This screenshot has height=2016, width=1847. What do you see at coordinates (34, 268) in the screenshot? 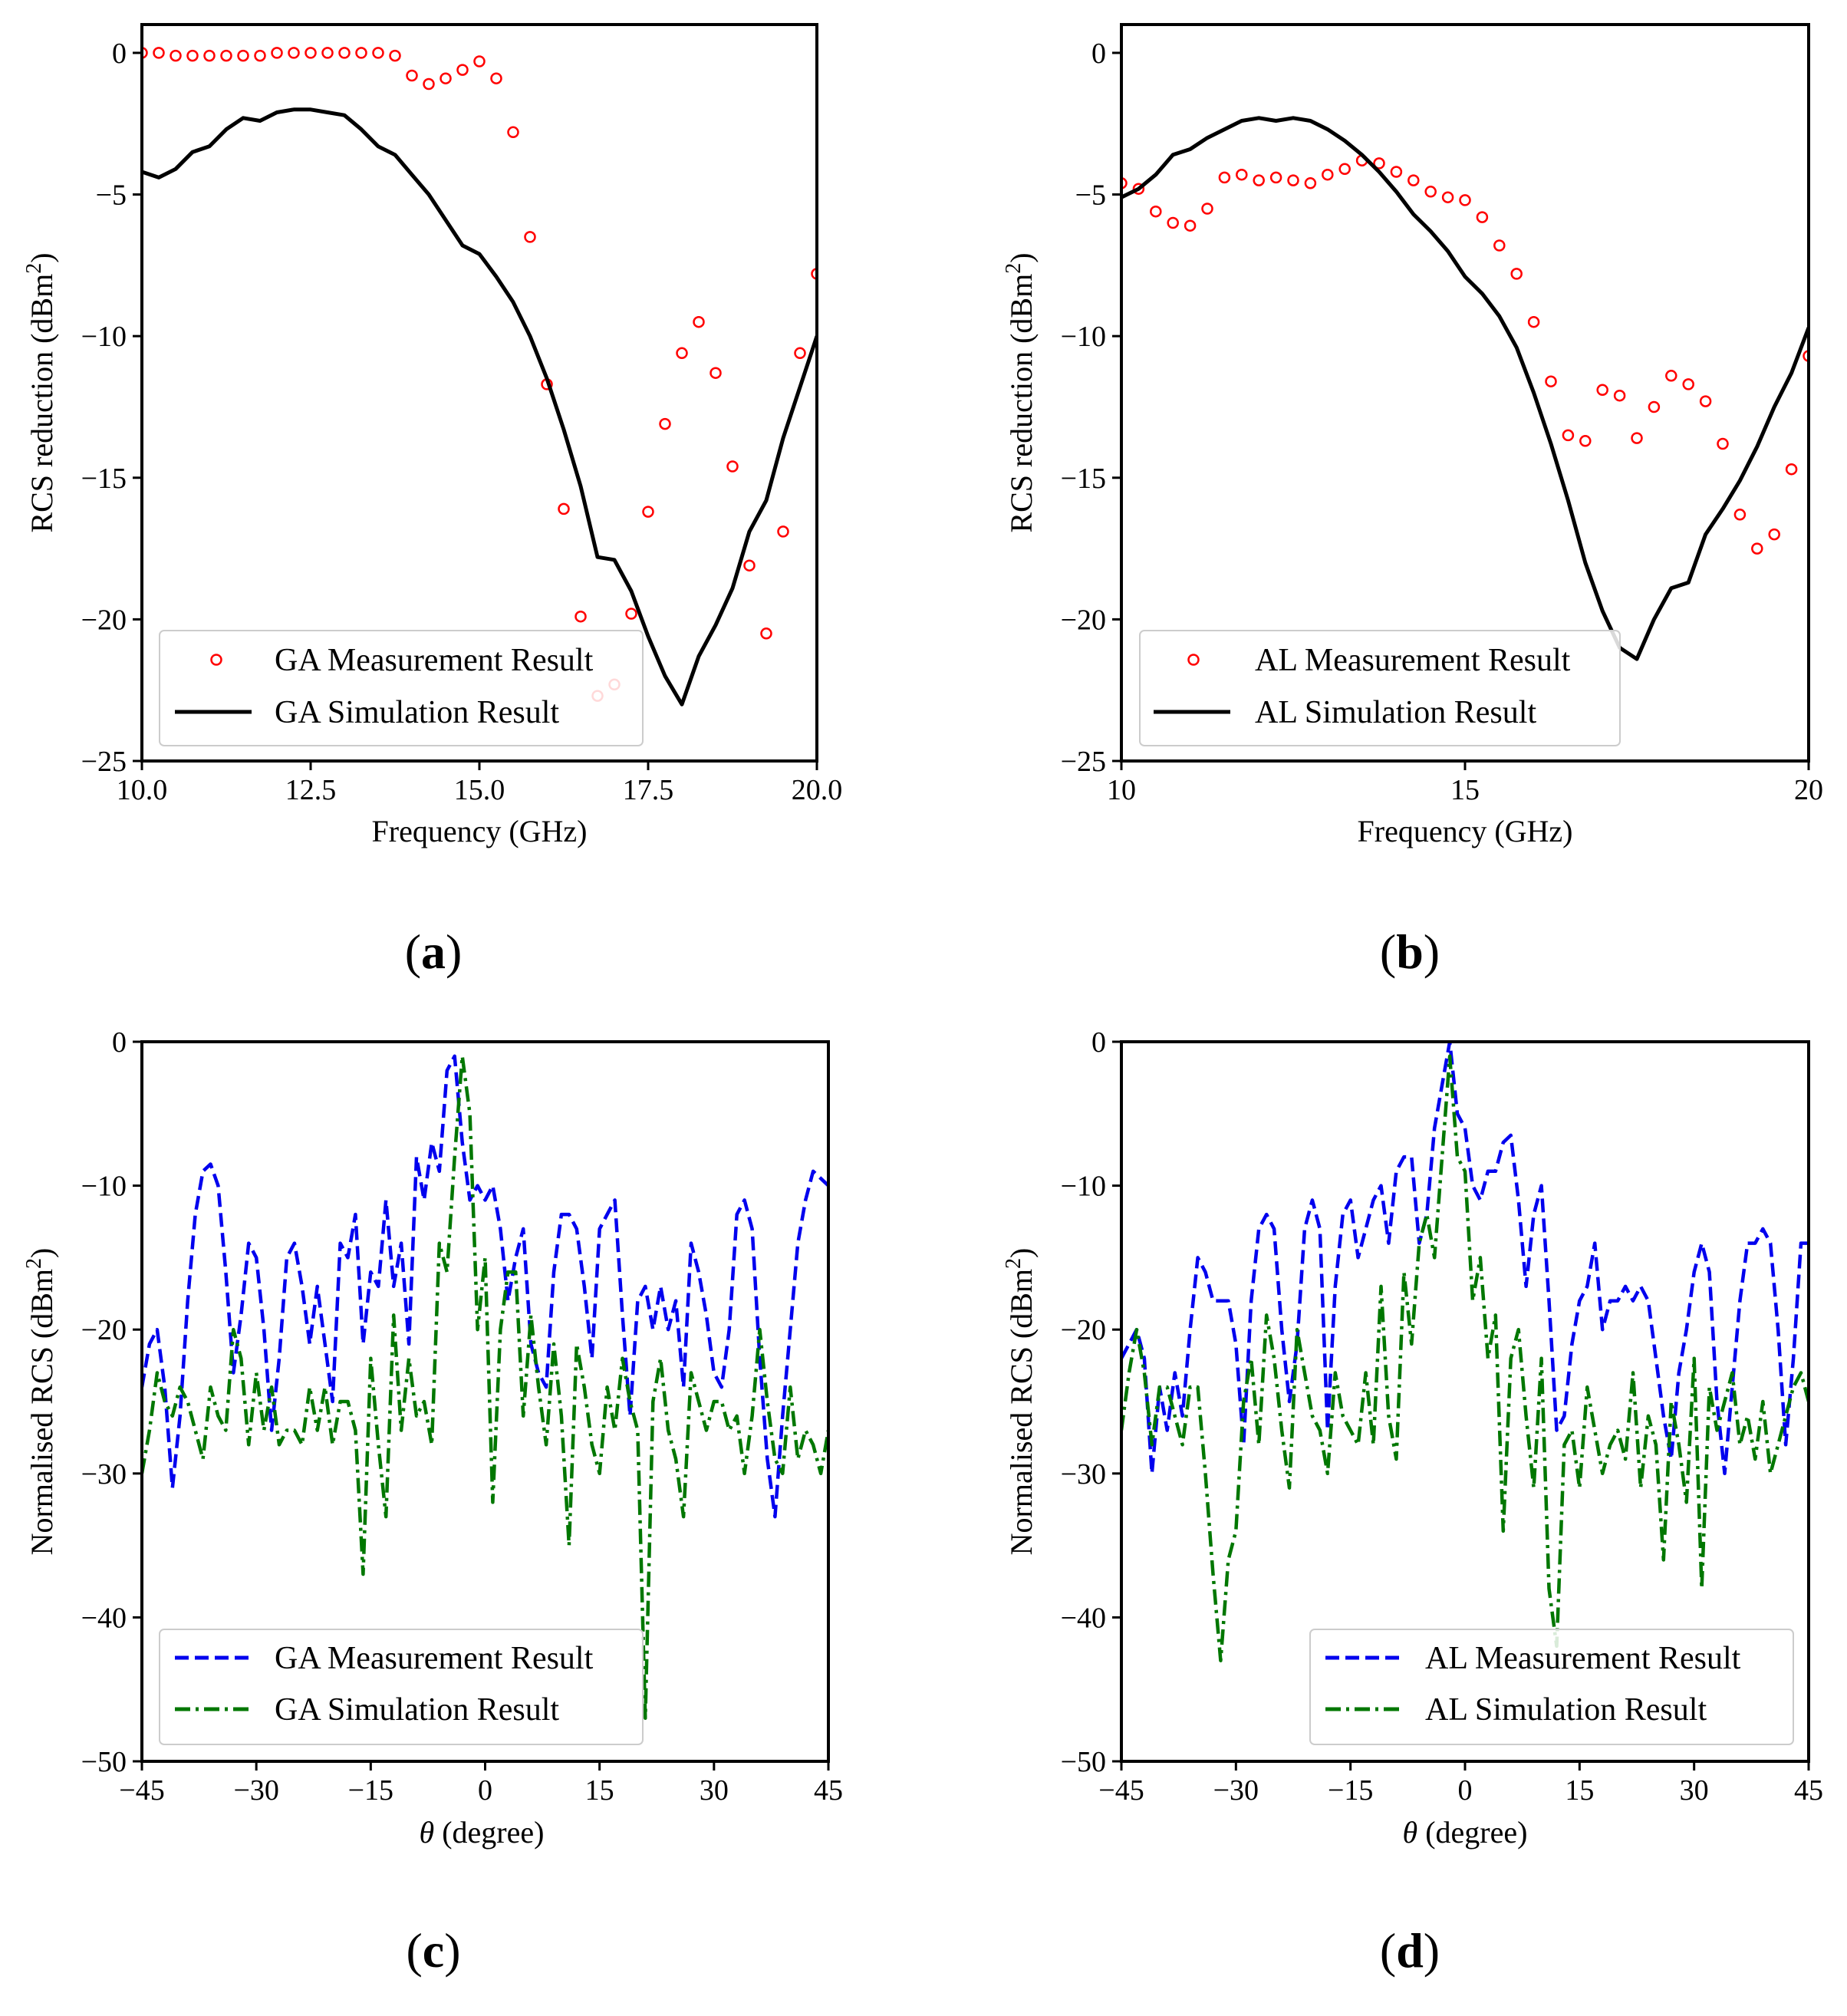
I see `chart-a-y-axis-title-sup: 2` at bounding box center [34, 268].